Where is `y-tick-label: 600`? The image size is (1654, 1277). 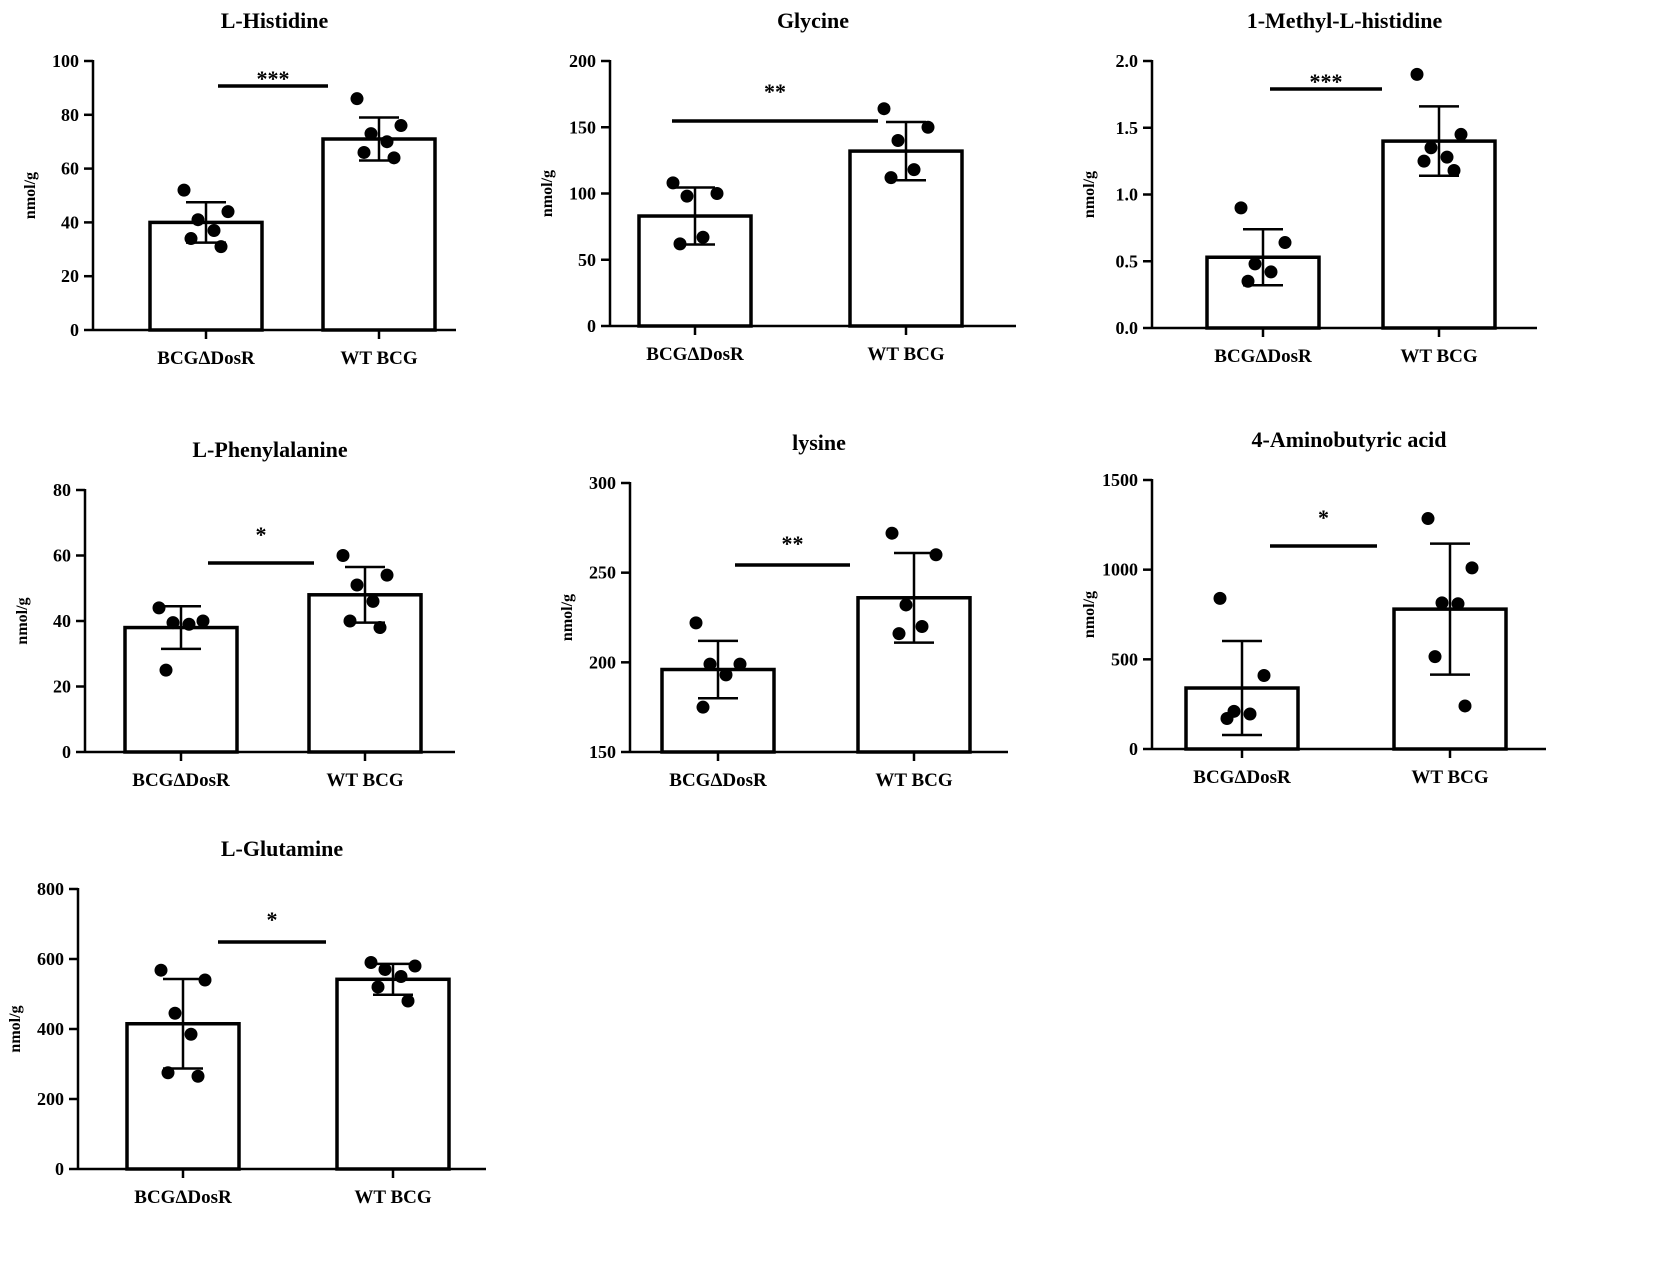
y-tick-label: 600 is located at coordinates (50, 959).